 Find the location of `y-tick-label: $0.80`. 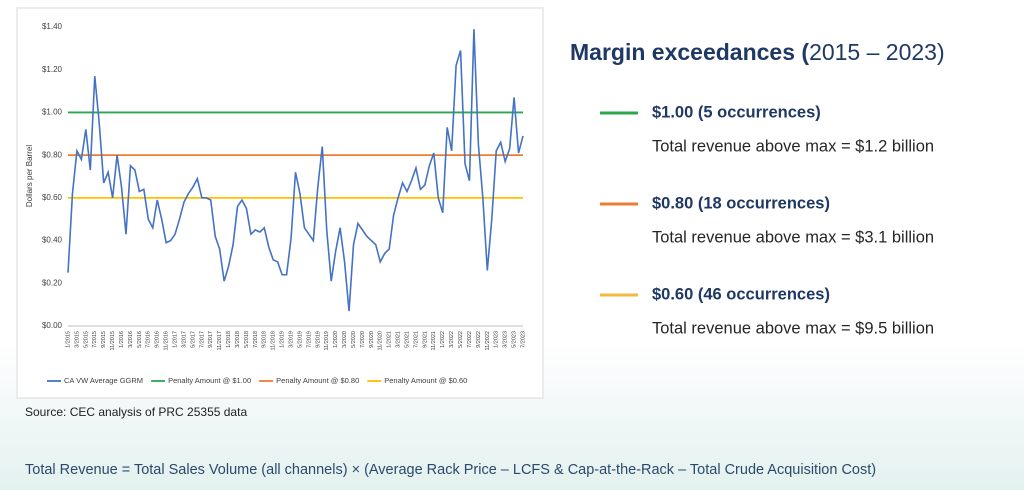

y-tick-label: $0.80 is located at coordinates (52, 154).